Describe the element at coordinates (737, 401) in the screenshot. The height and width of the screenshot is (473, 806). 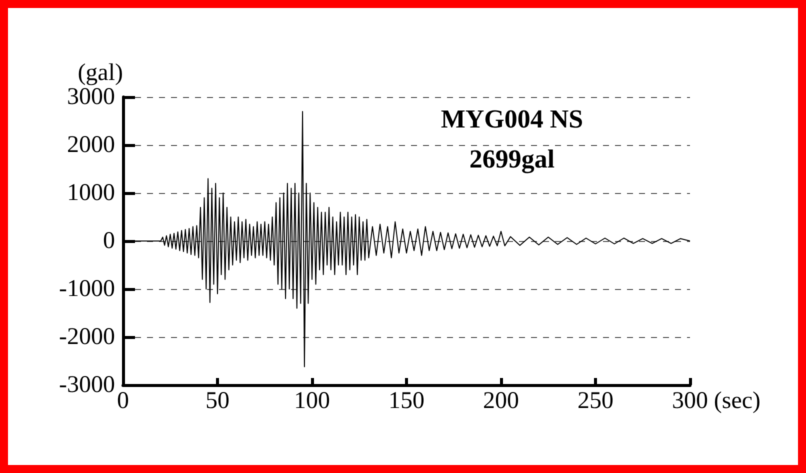
I see `x-axis-title: (sec)` at that location.